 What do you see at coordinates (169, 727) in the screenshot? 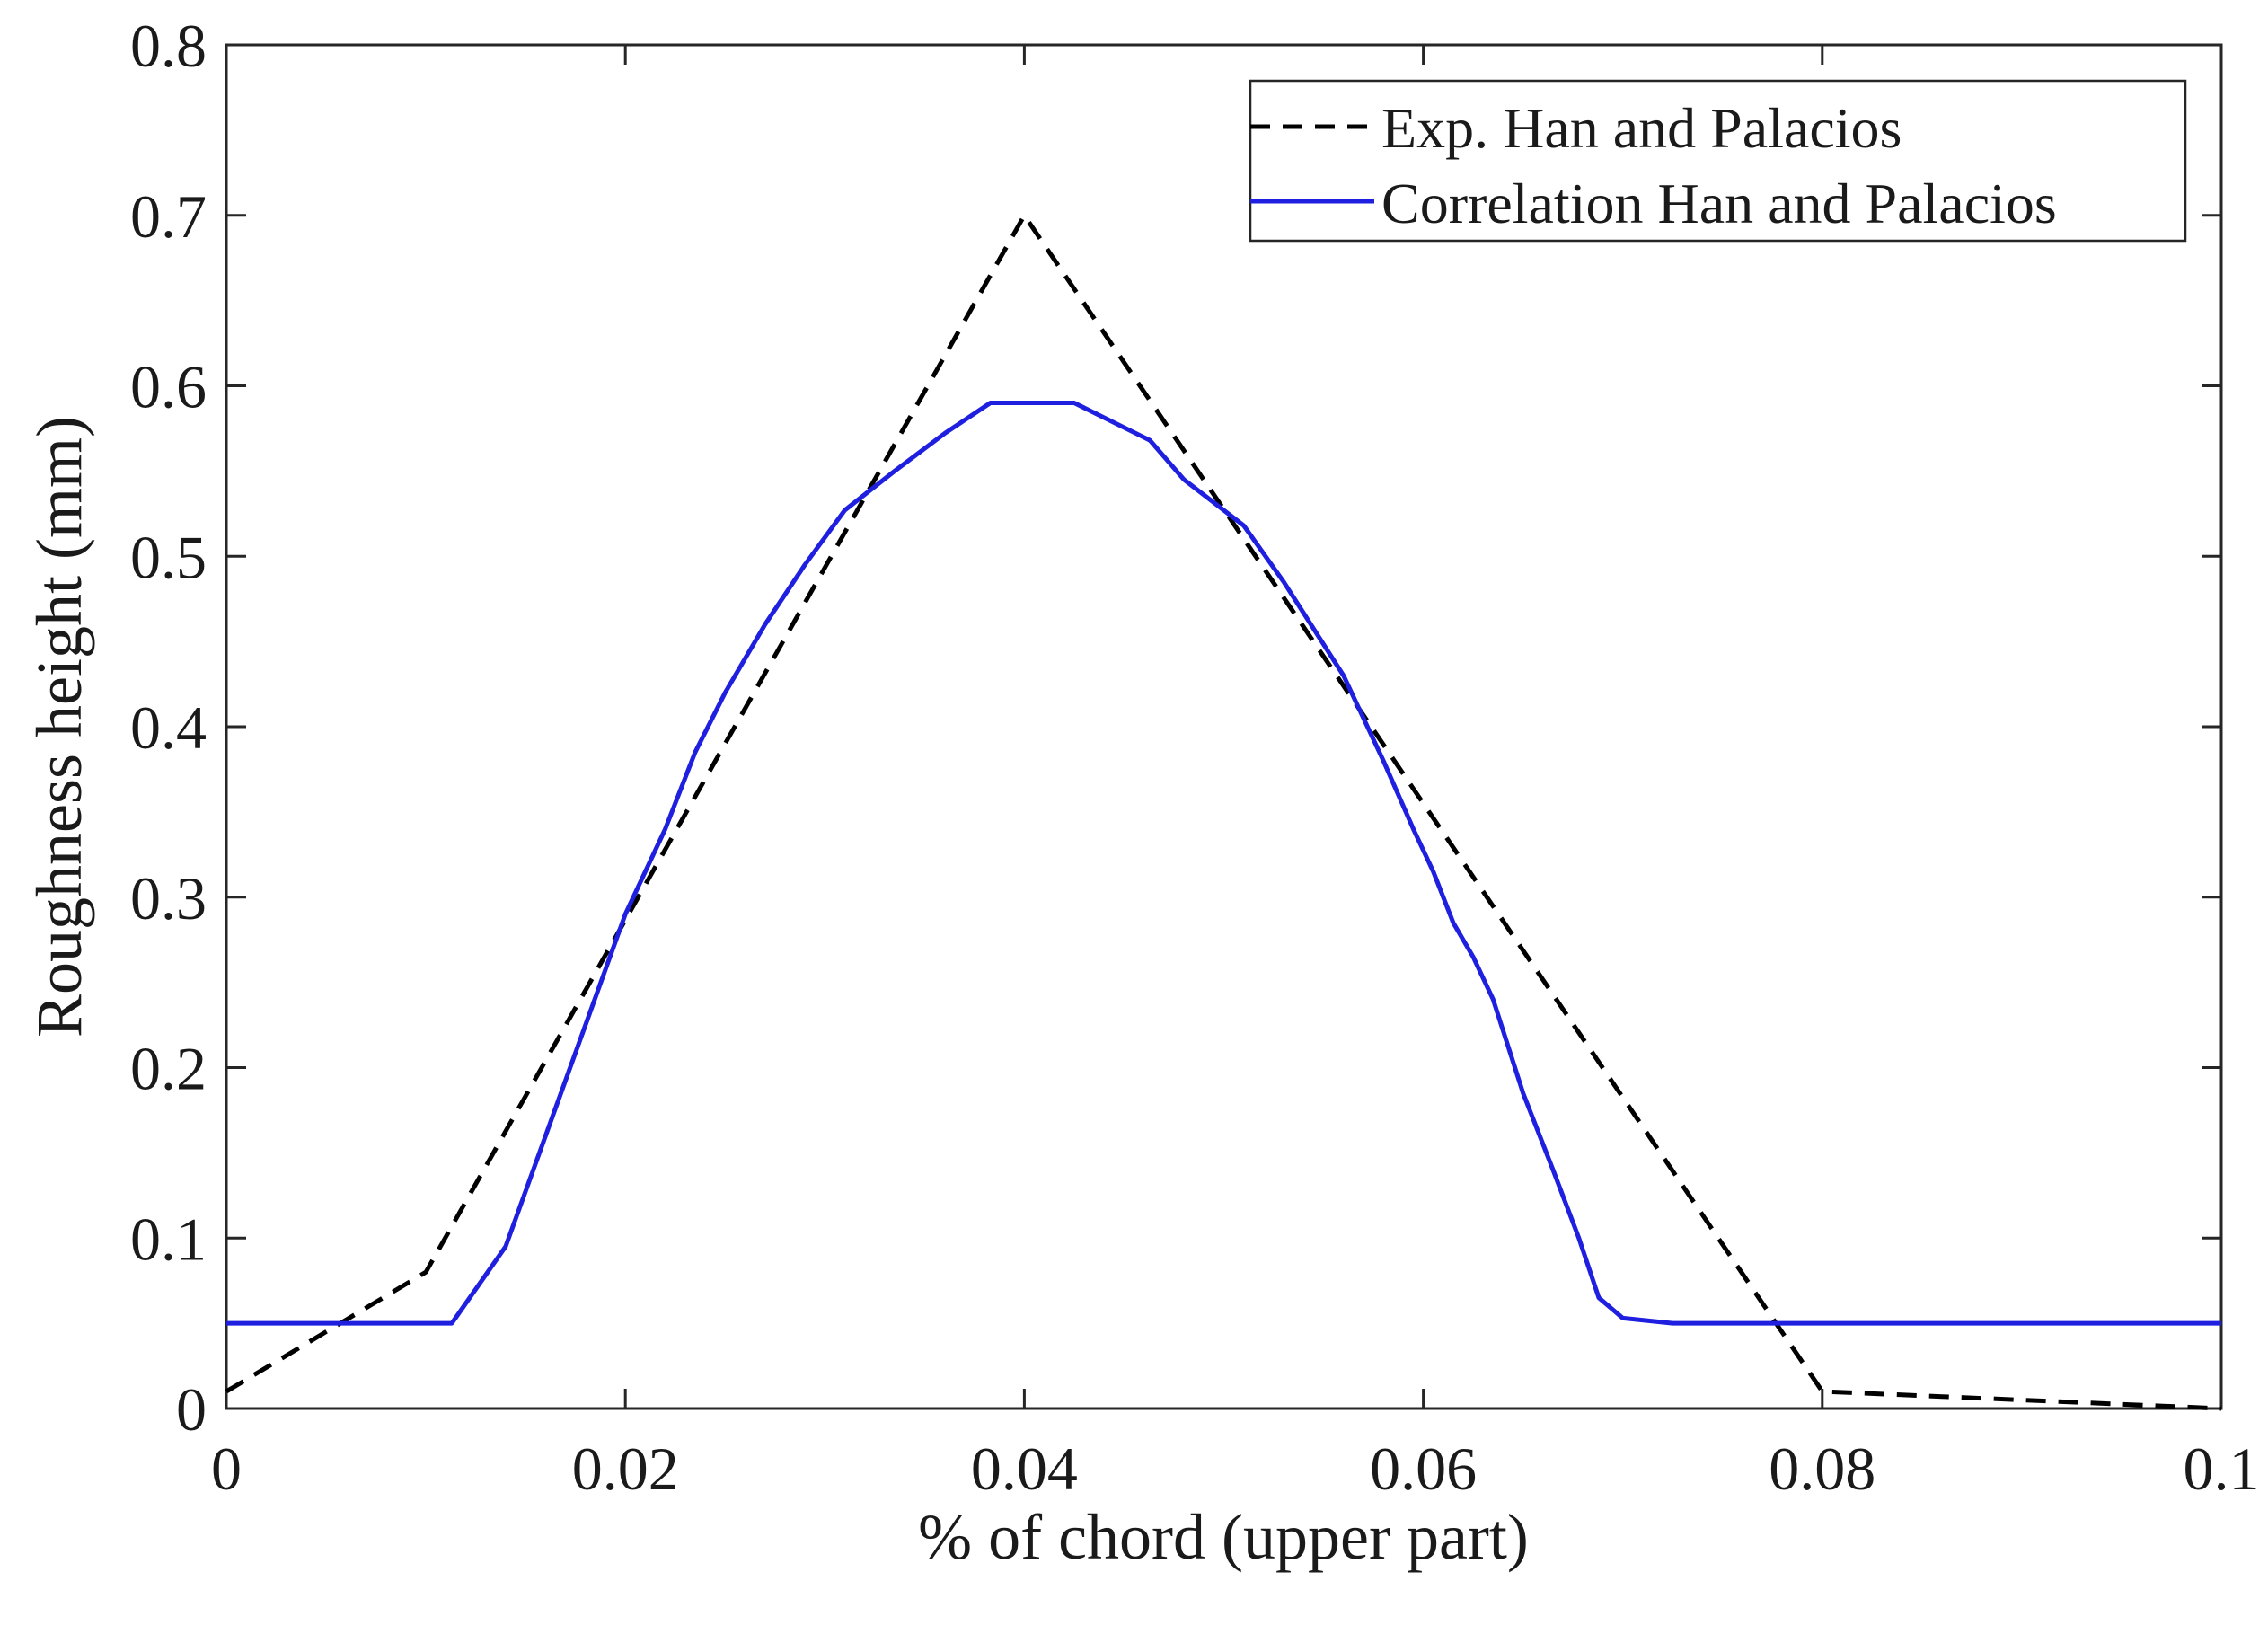
I see `y-tick-label: 0.4` at bounding box center [169, 727].